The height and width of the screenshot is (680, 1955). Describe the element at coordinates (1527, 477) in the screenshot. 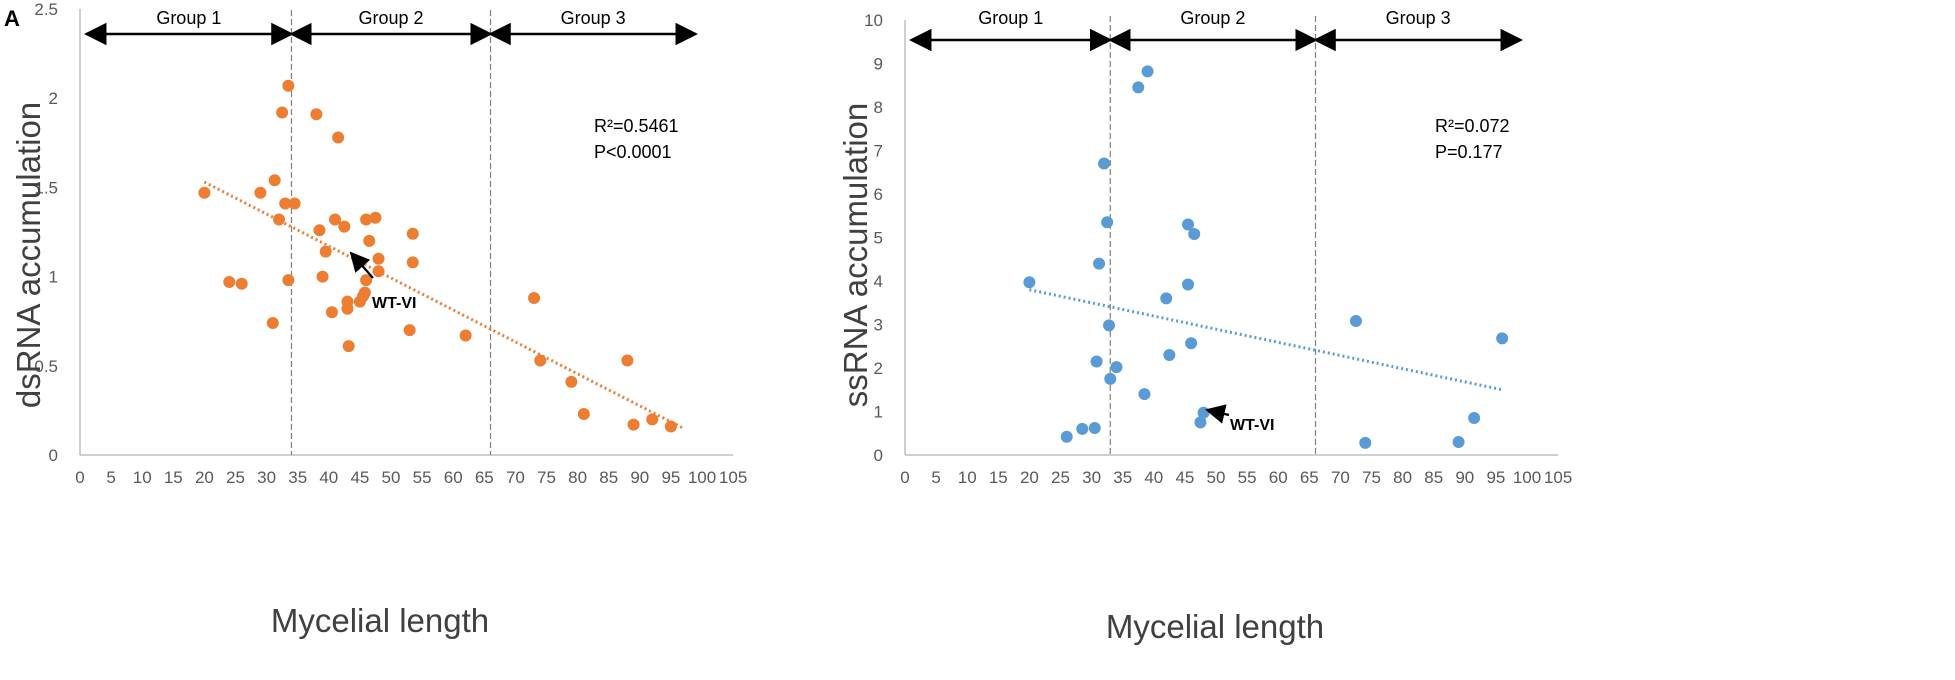

I see `x-tick-label: 100` at that location.